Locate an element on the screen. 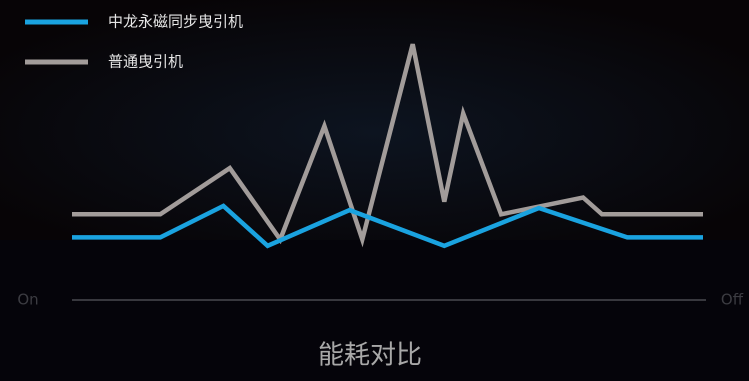 Image resolution: width=749 pixels, height=381 pixels. legend-label: 中龙永磁同步曳引机 is located at coordinates (175, 22).